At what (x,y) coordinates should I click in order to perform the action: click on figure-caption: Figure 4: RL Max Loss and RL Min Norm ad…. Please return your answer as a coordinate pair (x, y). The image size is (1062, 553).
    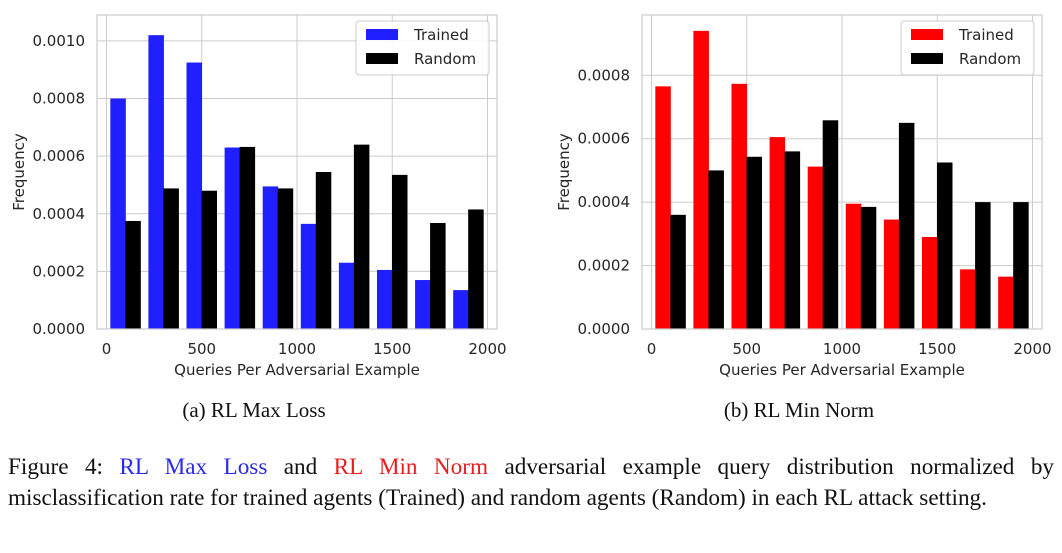
    Looking at the image, I should click on (531, 483).